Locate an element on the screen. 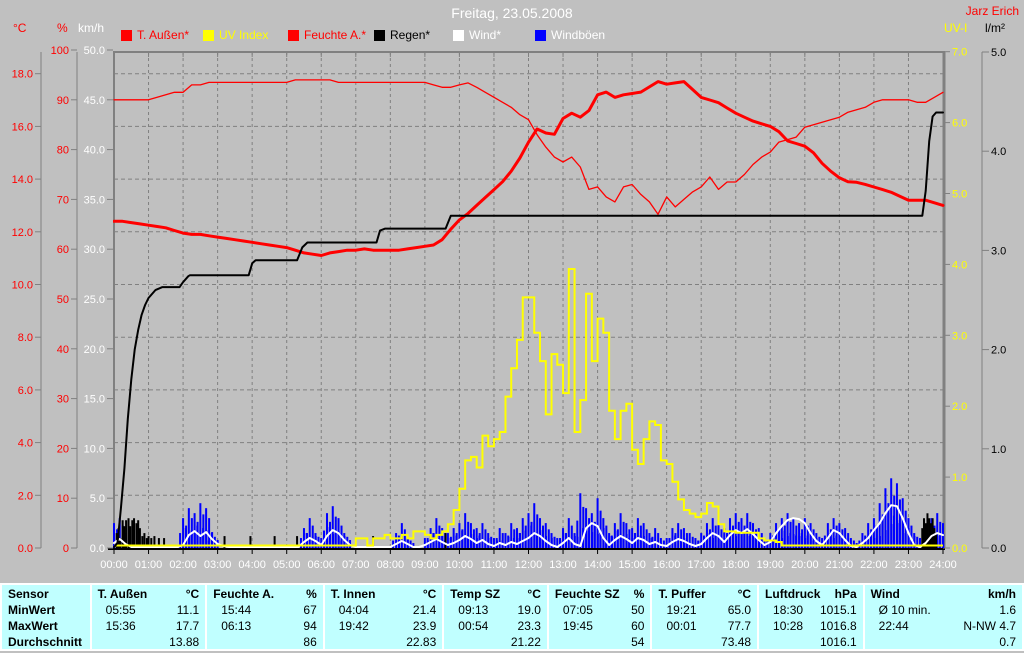 This screenshot has height=653, width=1024. sensor-name: Luftdruck is located at coordinates (793, 594).